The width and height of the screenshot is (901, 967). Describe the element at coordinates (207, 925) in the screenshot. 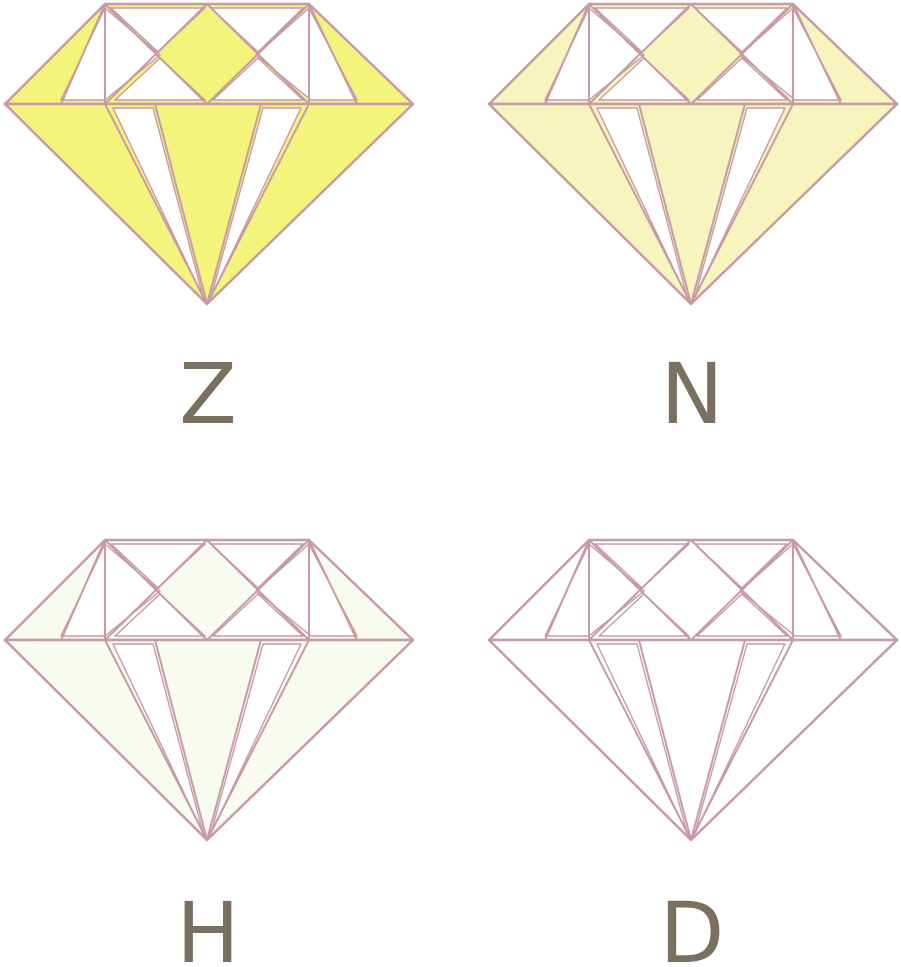

I see `grade-label-h: H` at that location.